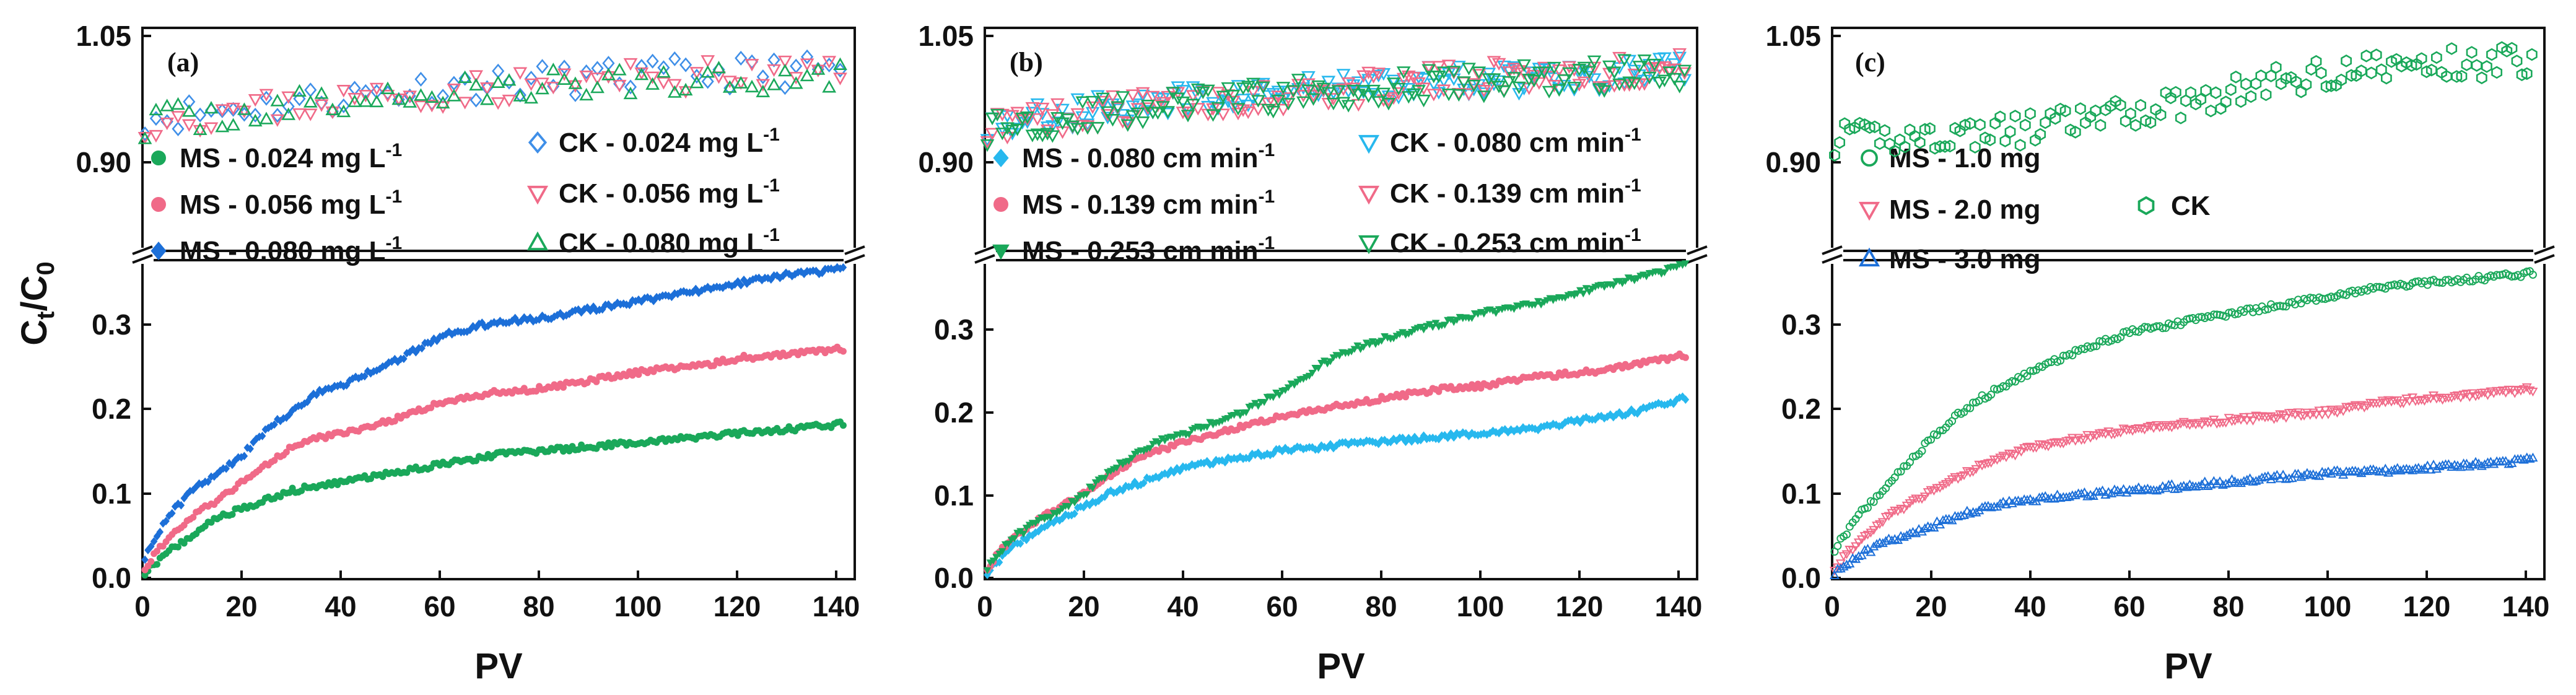 The width and height of the screenshot is (2576, 695). What do you see at coordinates (103, 307) in the screenshot?
I see `y-tick-labels: 0.0 0.1 0.2 0.3 0.90 1.05` at bounding box center [103, 307].